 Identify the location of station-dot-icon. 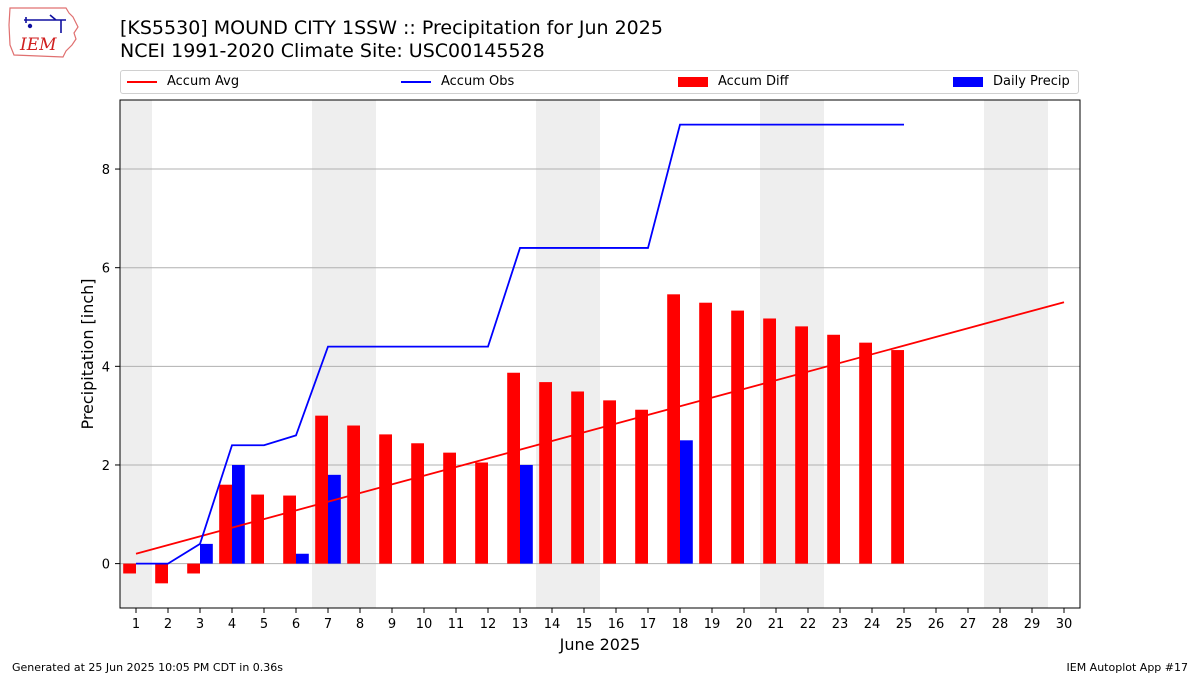
(30, 26).